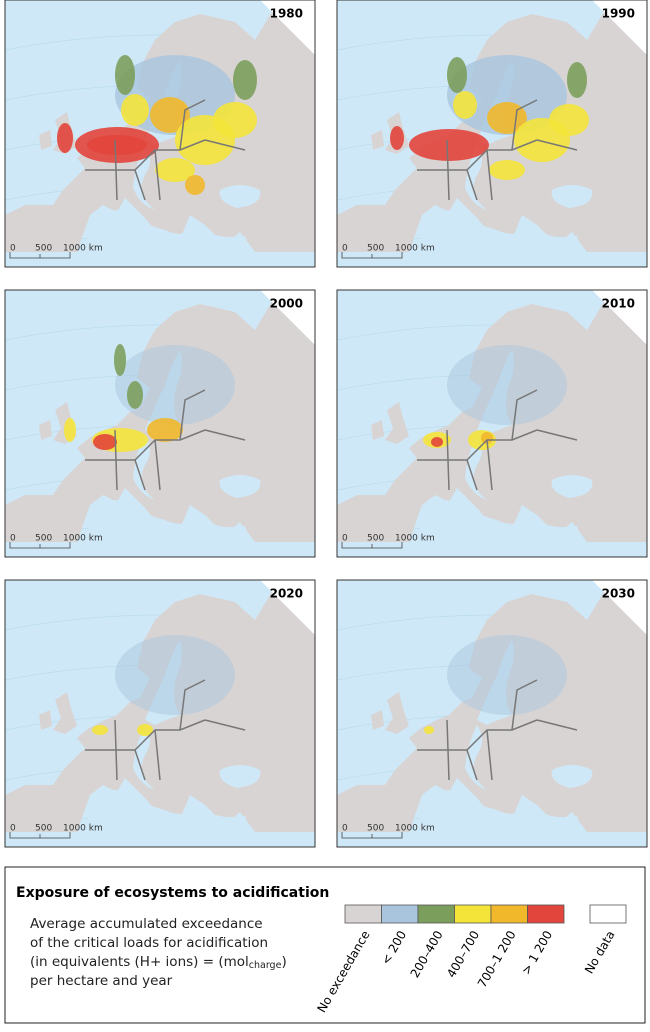  I want to click on legend-description: of the critical loads for acidification, so click(149, 943).